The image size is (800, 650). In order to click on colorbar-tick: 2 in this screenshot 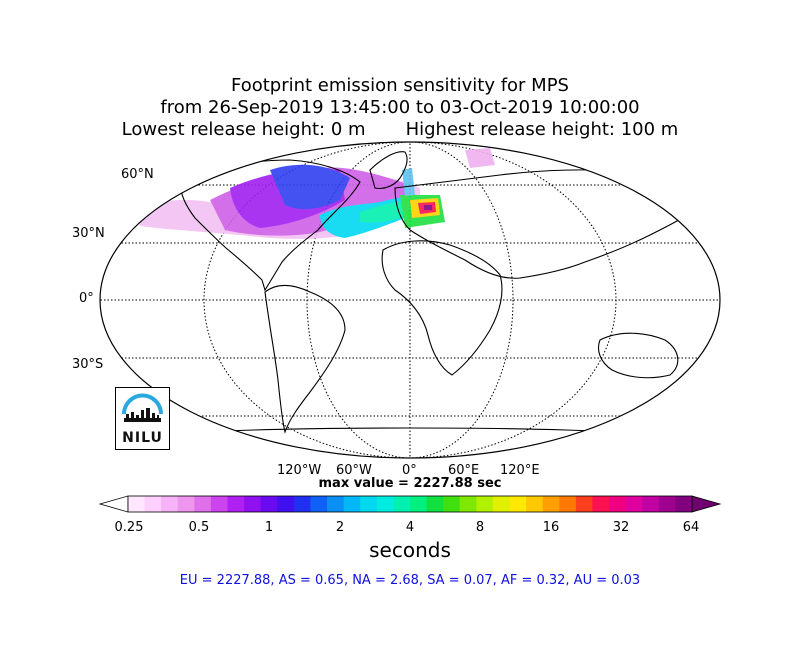, I will do `click(340, 527)`.